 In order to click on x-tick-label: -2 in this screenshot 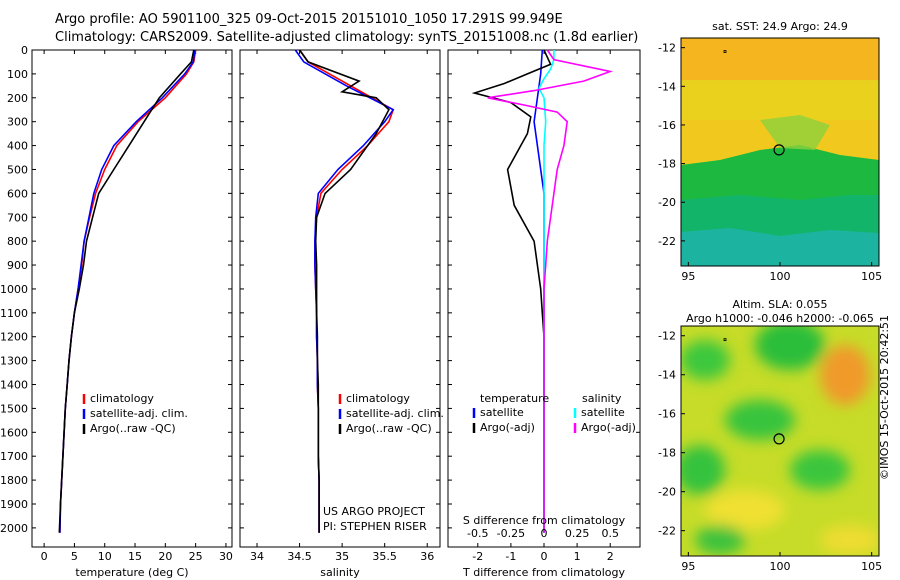, I will do `click(477, 556)`.